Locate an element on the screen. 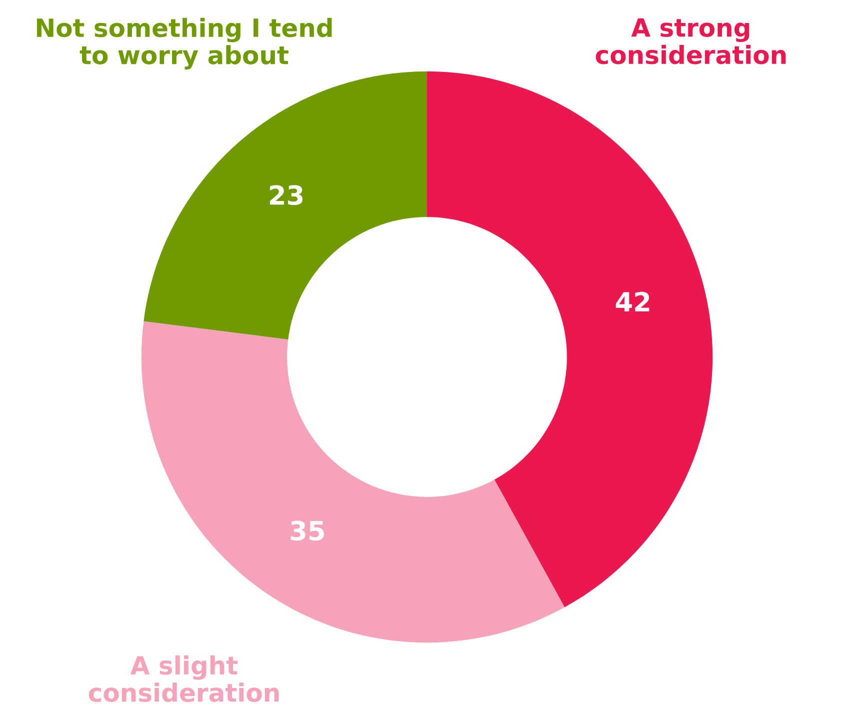 This screenshot has height=714, width=854. slice-label: Not something I tend to worry about is located at coordinates (184, 44).